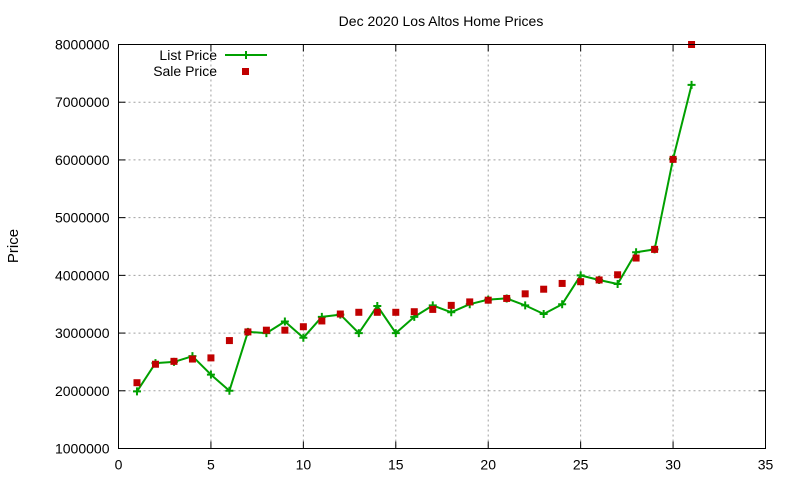 Image resolution: width=800 pixels, height=480 pixels. I want to click on y-tick-label: 1000000, so click(82, 449).